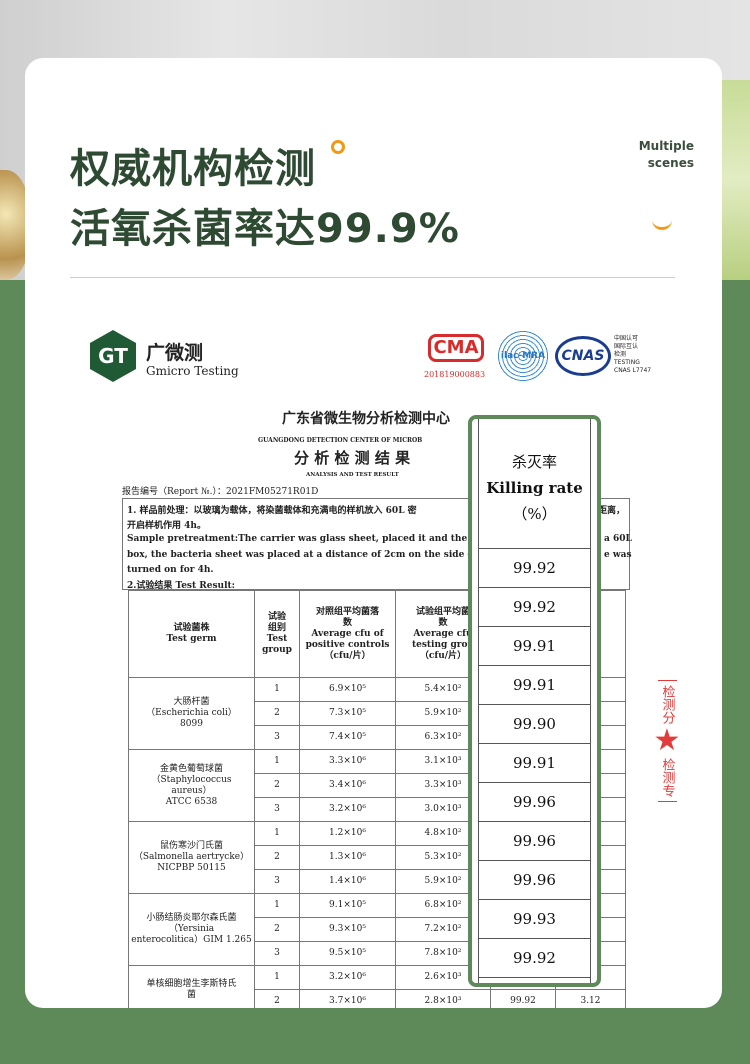 This screenshot has width=750, height=1064. I want to click on pretreatment-cn-end: 距离，, so click(612, 511).